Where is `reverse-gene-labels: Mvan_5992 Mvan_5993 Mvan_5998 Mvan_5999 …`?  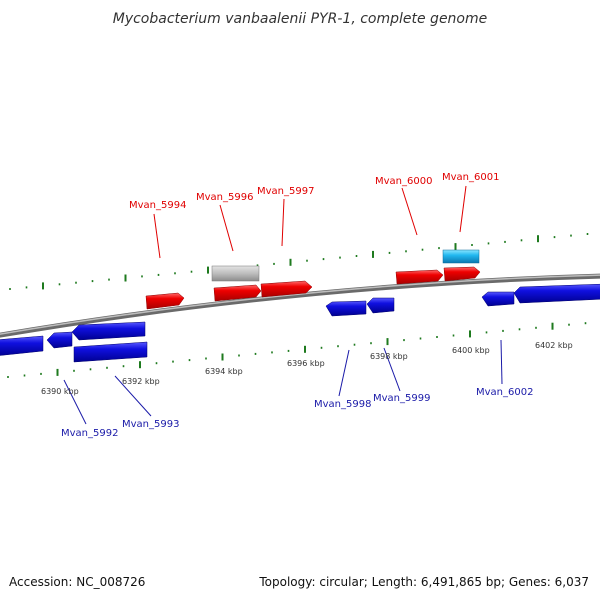 reverse-gene-labels: Mvan_5992 Mvan_5993 Mvan_5998 Mvan_5999 … is located at coordinates (297, 389).